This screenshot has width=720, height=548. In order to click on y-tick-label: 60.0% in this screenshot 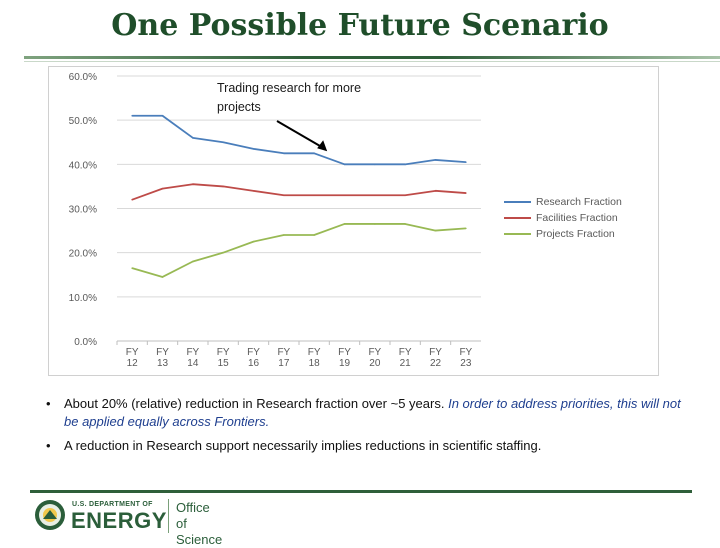, I will do `click(83, 77)`.